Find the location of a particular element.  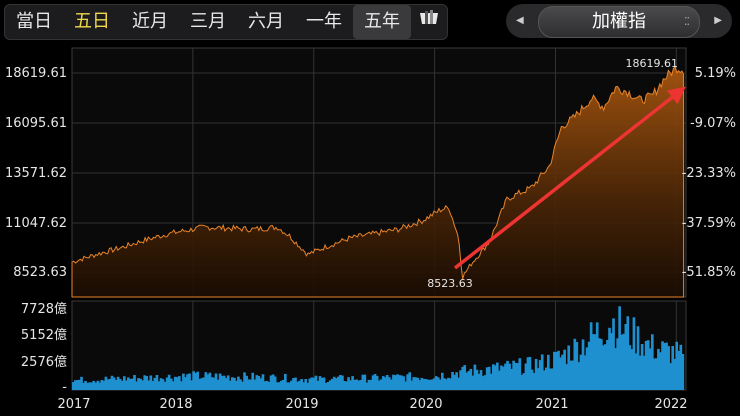

chart-toggle-button is located at coordinates (429, 22).